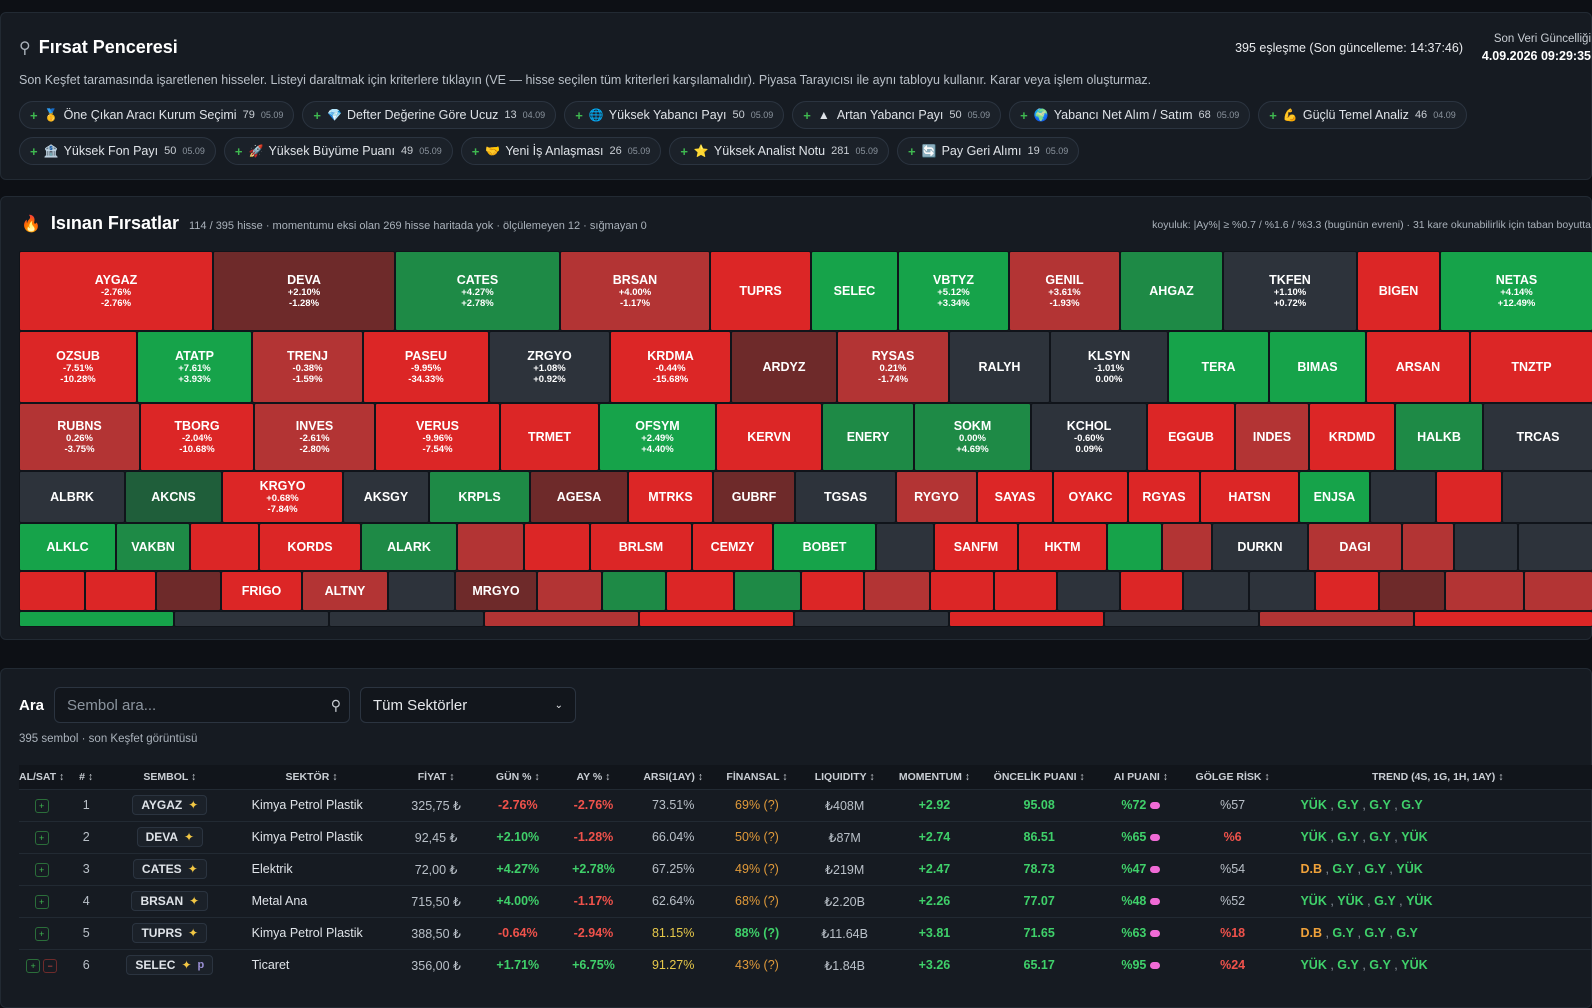  What do you see at coordinates (673, 776) in the screenshot?
I see `column-header: ARSI(1AY) ↕` at bounding box center [673, 776].